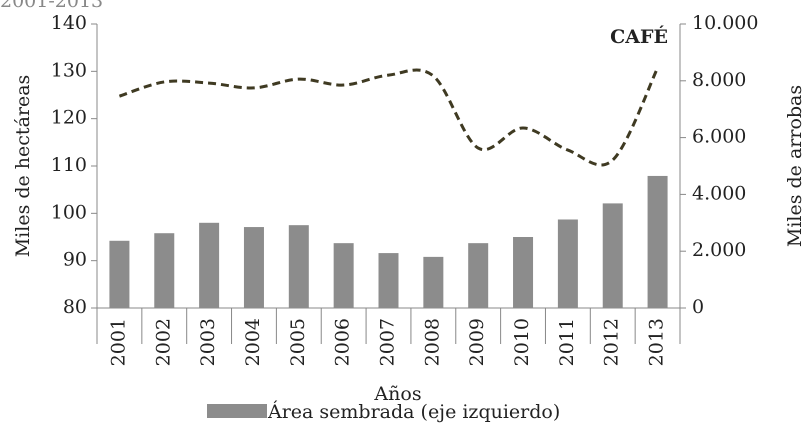 The height and width of the screenshot is (428, 810). What do you see at coordinates (69, 212) in the screenshot?
I see `y-tick-label: 100` at bounding box center [69, 212].